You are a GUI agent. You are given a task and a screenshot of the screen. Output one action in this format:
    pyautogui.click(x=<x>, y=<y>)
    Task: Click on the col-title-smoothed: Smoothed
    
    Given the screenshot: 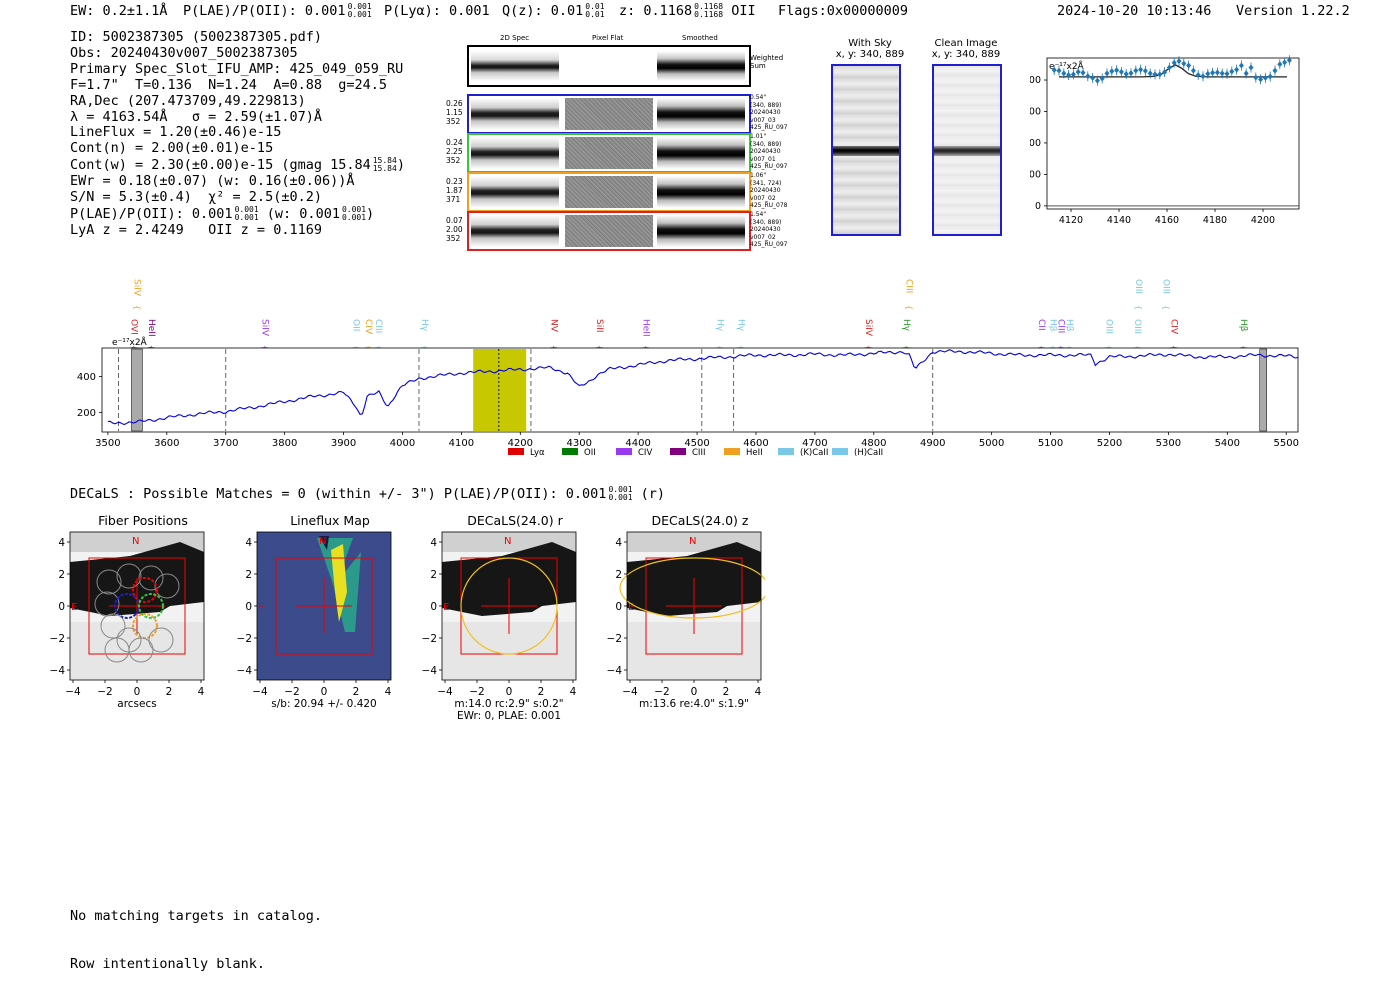 What is the action you would take?
    pyautogui.click(x=700, y=38)
    